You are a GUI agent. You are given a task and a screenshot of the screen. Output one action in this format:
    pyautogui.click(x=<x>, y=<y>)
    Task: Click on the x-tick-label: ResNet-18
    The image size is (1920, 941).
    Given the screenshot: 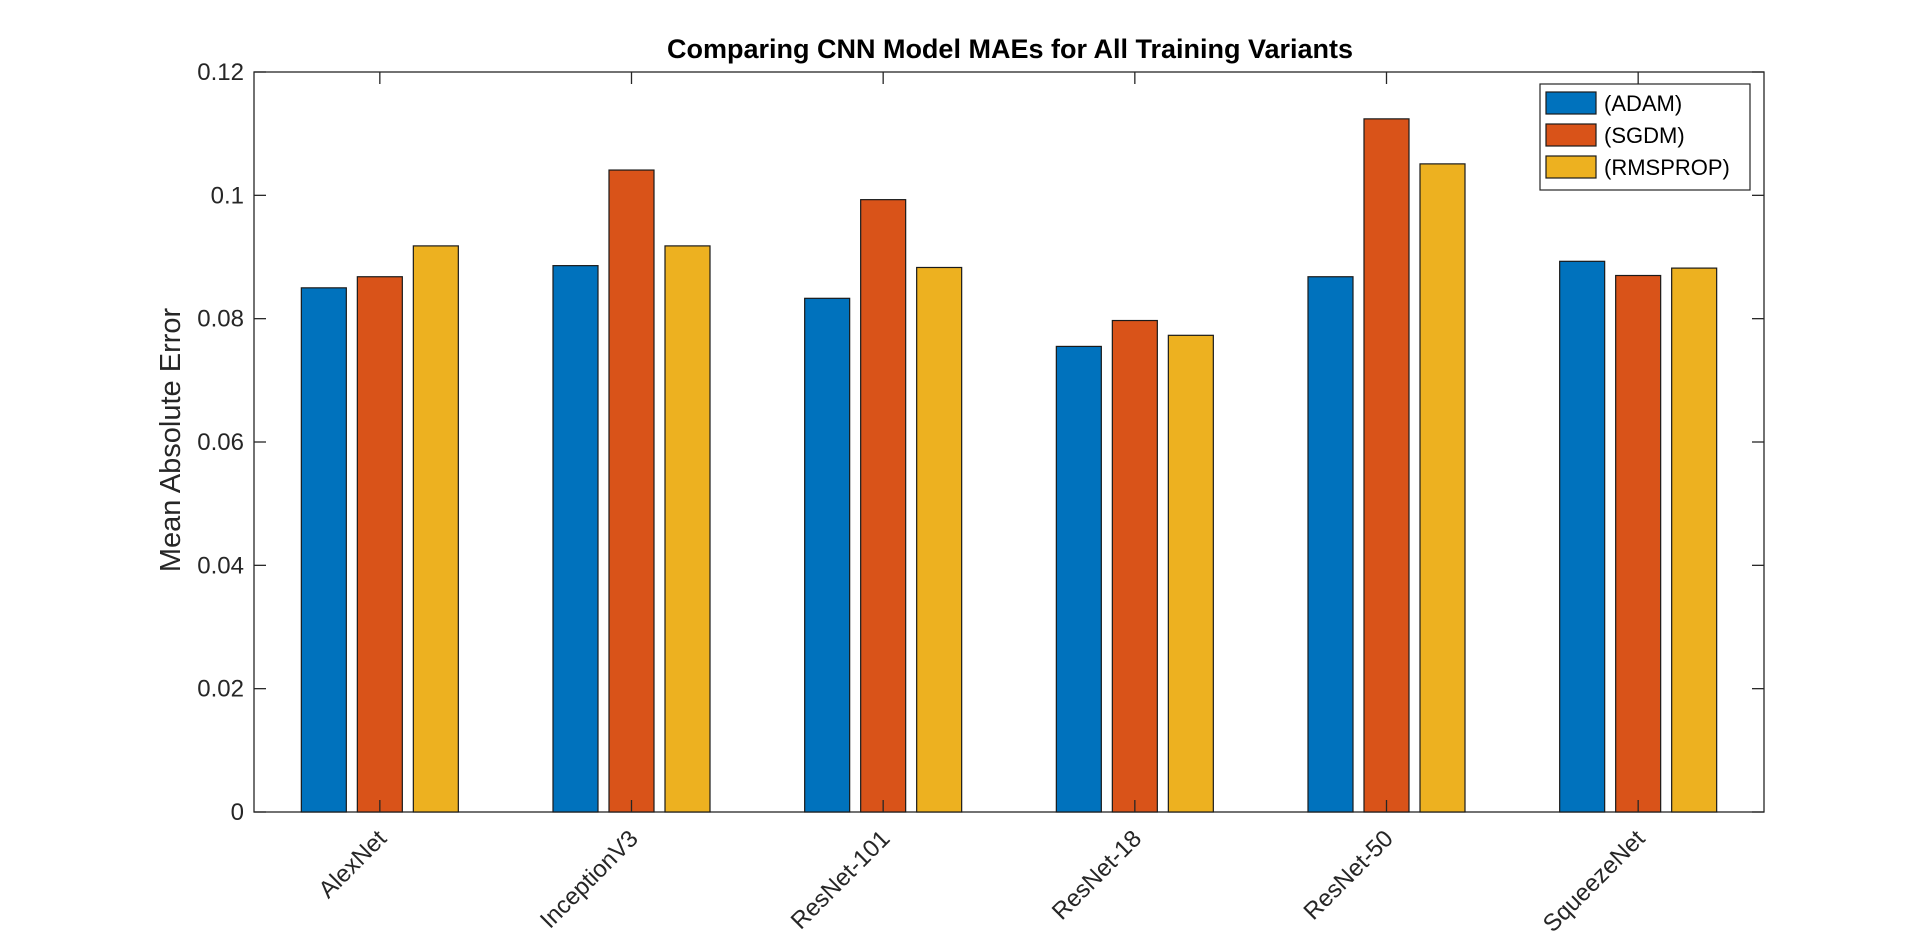 What is the action you would take?
    pyautogui.click(x=1097, y=875)
    